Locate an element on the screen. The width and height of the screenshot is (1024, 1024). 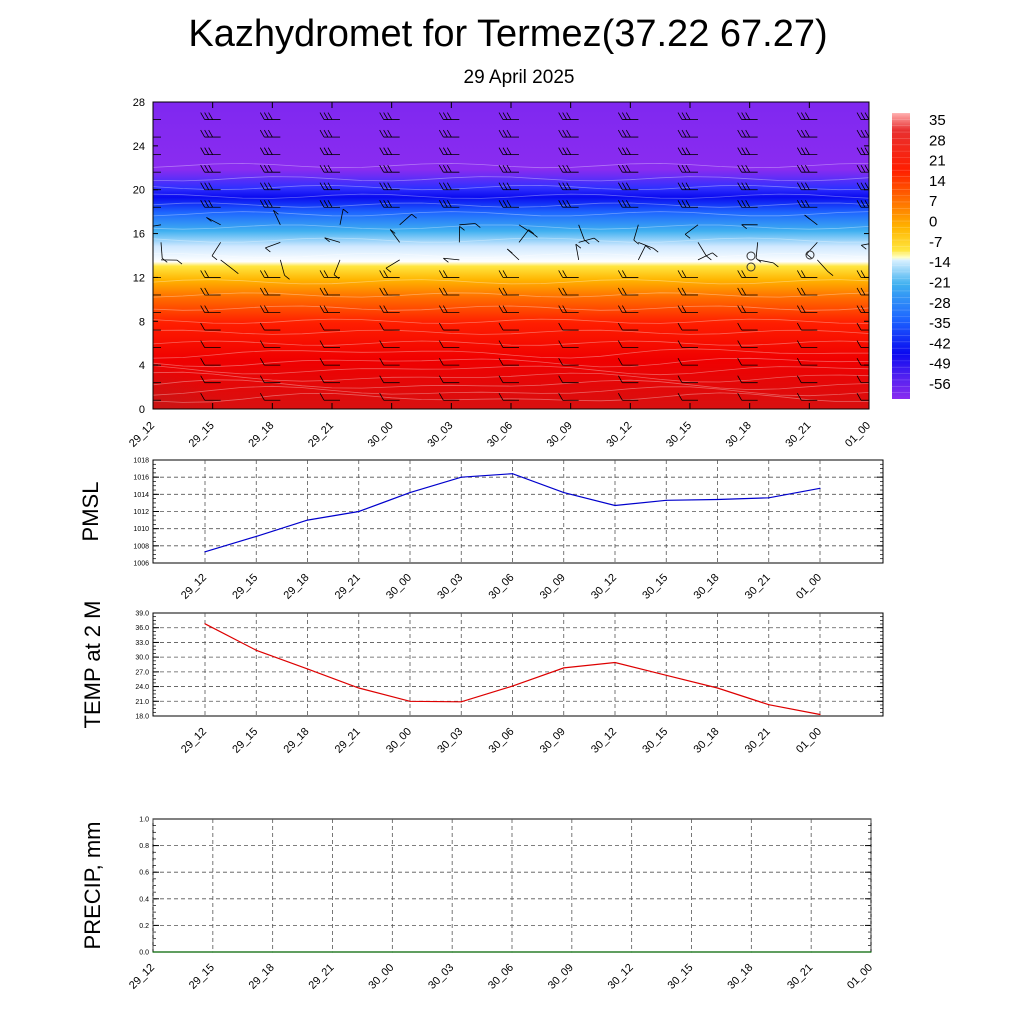
x-tick-label: 29_12 is located at coordinates (142, 435).